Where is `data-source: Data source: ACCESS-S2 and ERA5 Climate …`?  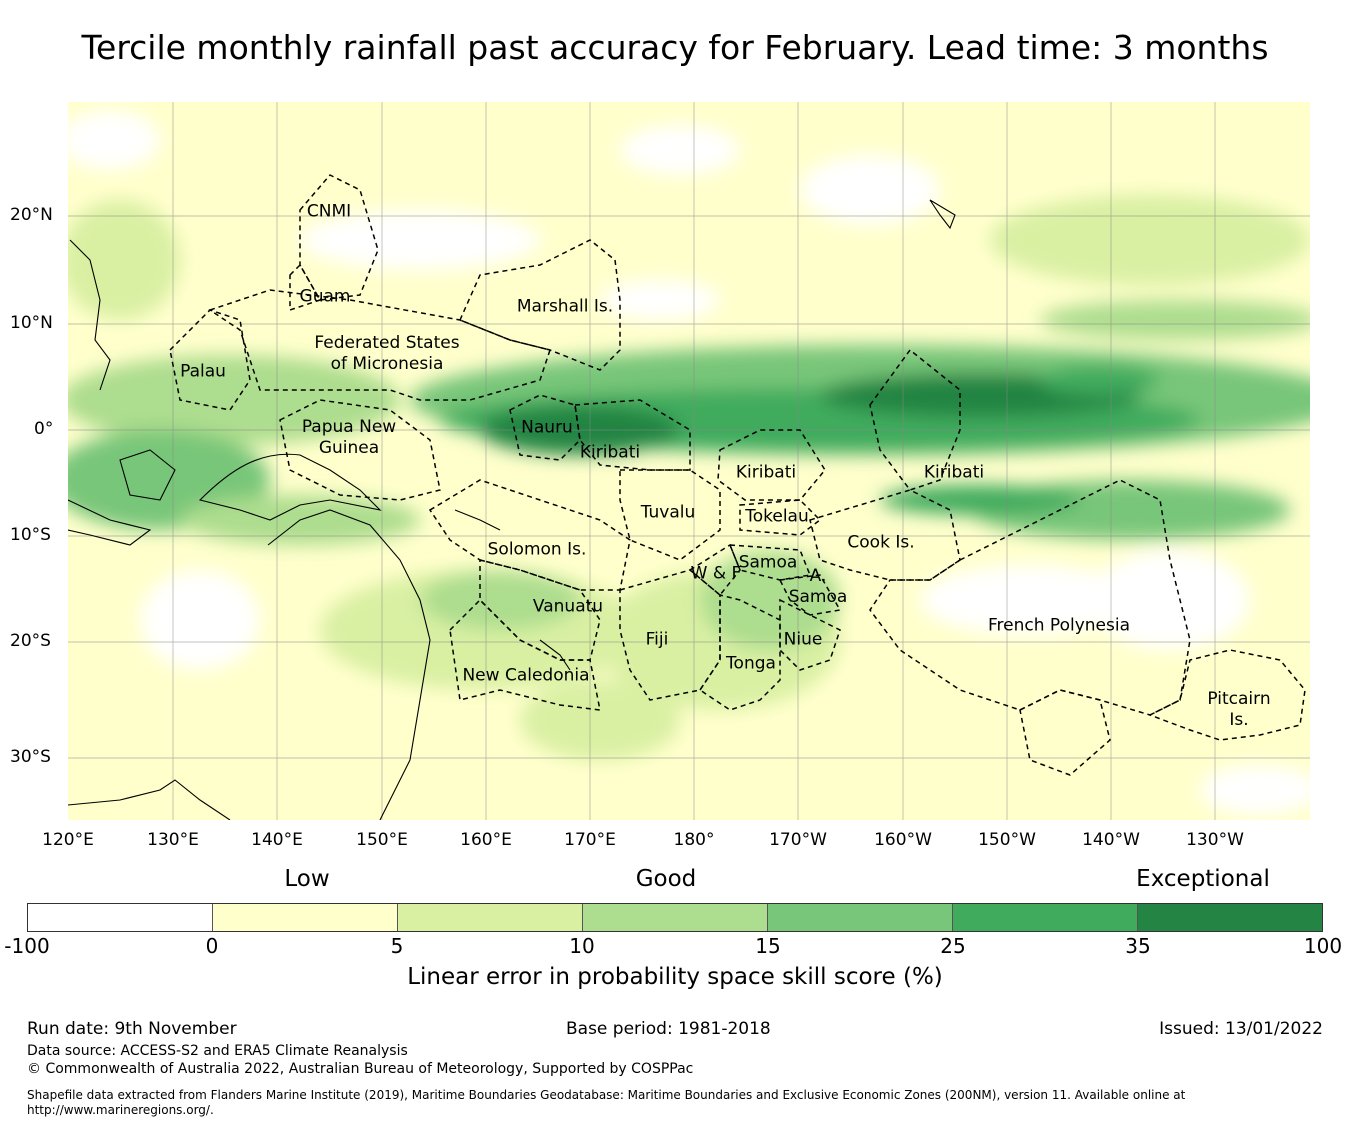
data-source: Data source: ACCESS-S2 and ERA5 Climate … is located at coordinates (217, 1051).